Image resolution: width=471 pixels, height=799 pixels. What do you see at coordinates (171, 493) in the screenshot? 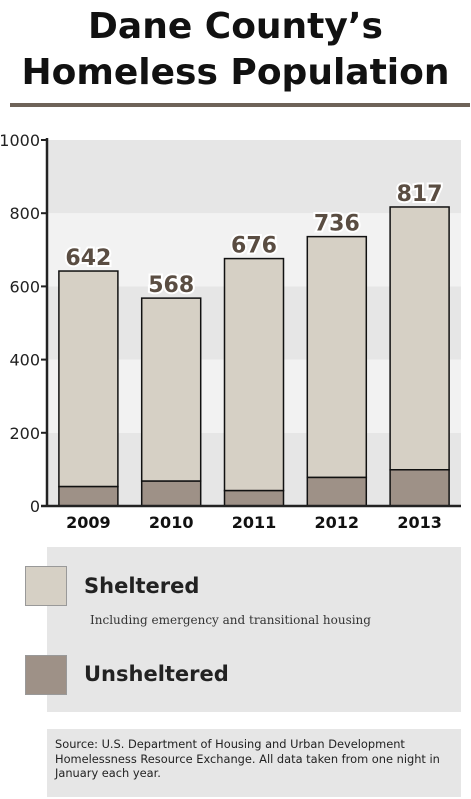
I see `bar-unsheltered-2010` at bounding box center [171, 493].